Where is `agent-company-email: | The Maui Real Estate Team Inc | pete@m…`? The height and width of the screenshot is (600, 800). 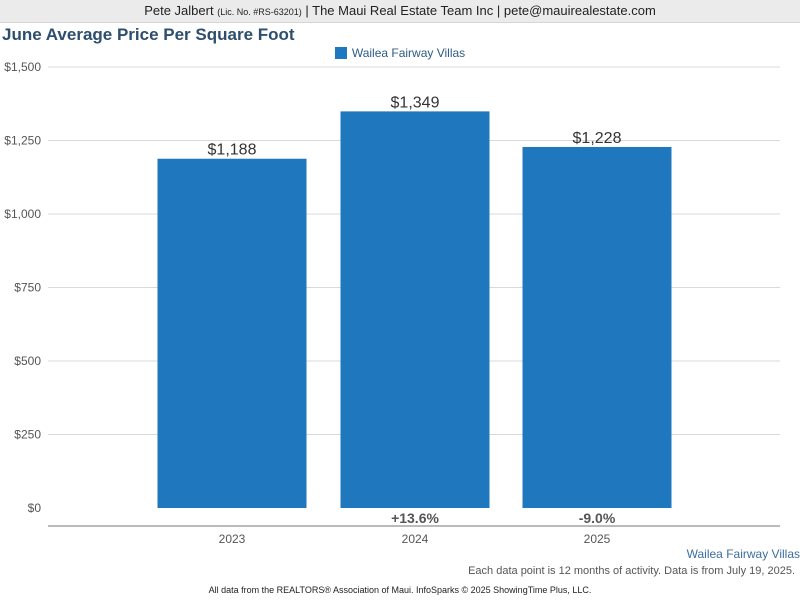 agent-company-email: | The Maui Real Estate Team Inc | pete@m… is located at coordinates (480, 10).